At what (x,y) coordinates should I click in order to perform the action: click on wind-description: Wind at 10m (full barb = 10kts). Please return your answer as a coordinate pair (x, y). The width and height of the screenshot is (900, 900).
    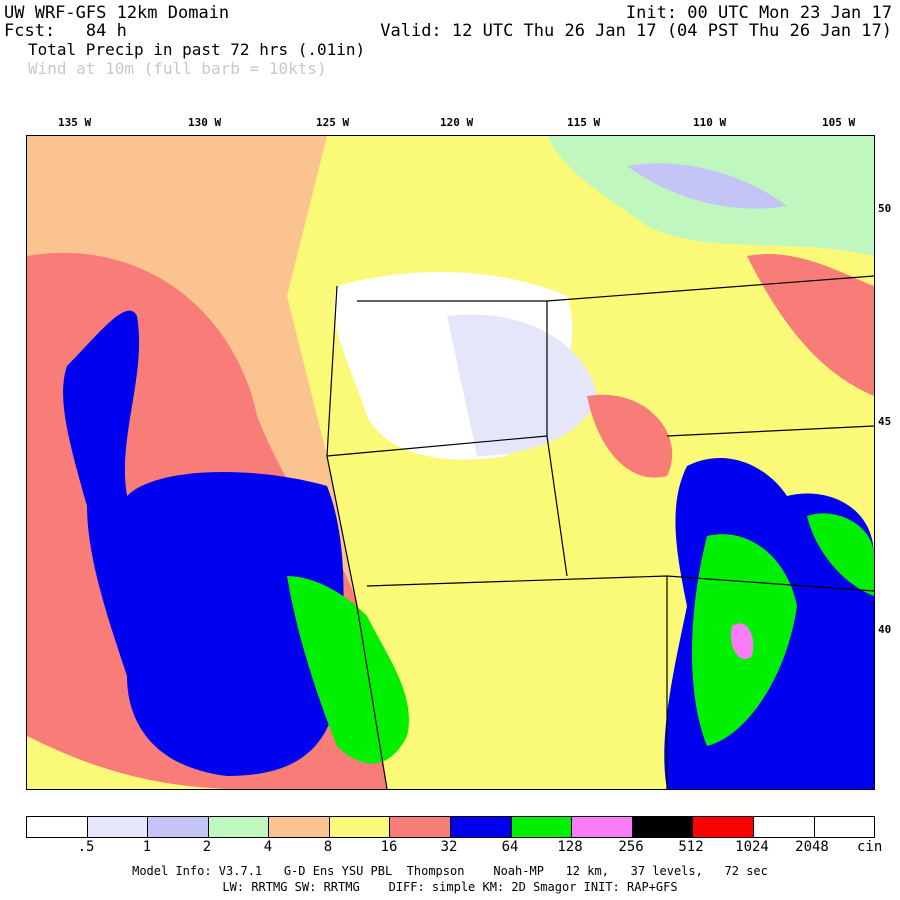
    Looking at the image, I should click on (177, 68).